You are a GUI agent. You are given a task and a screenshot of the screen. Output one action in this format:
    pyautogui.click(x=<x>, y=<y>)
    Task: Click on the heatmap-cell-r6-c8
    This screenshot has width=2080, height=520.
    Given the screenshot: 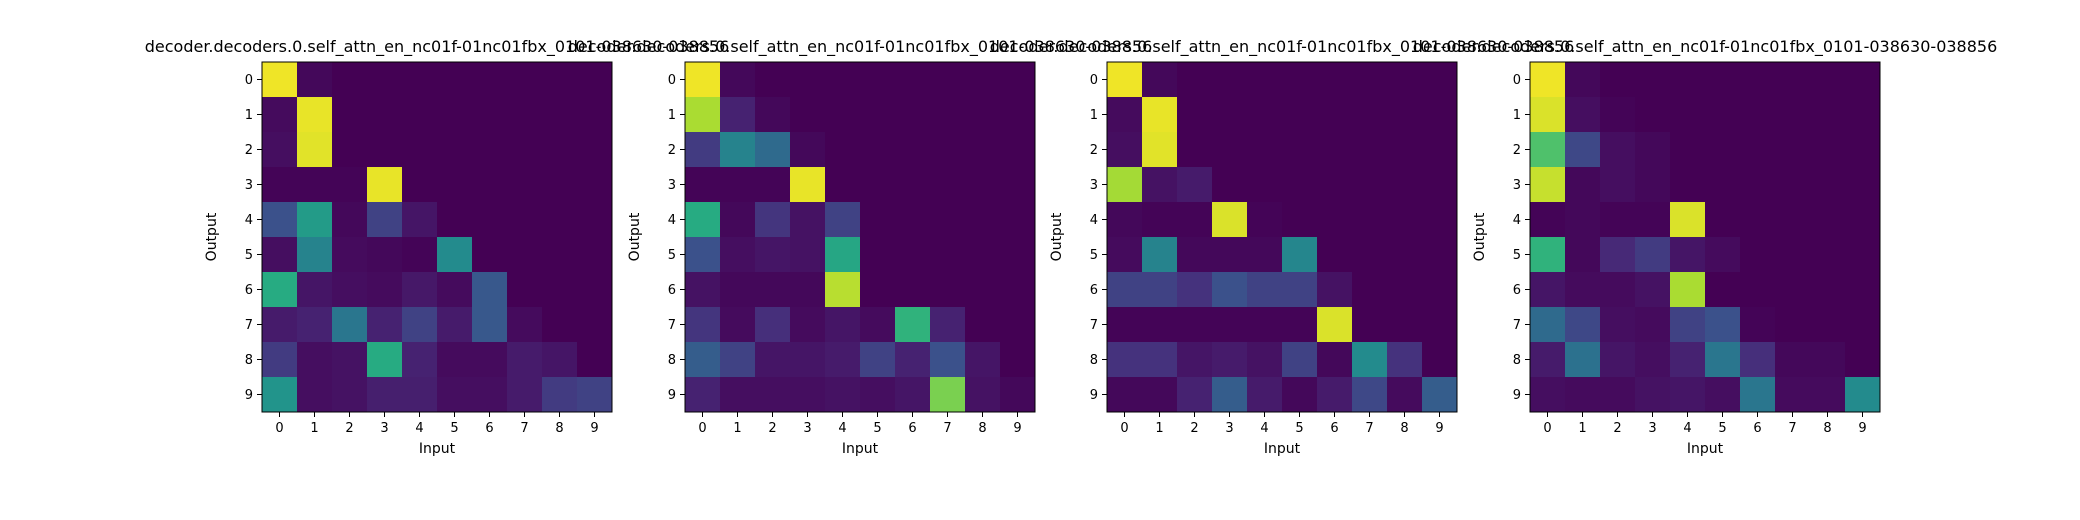 What is the action you would take?
    pyautogui.click(x=560, y=290)
    